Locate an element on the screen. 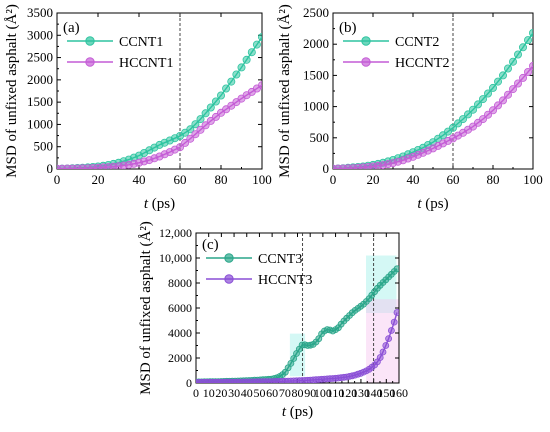  legend-marker-hccnt2 is located at coordinates (366, 62).